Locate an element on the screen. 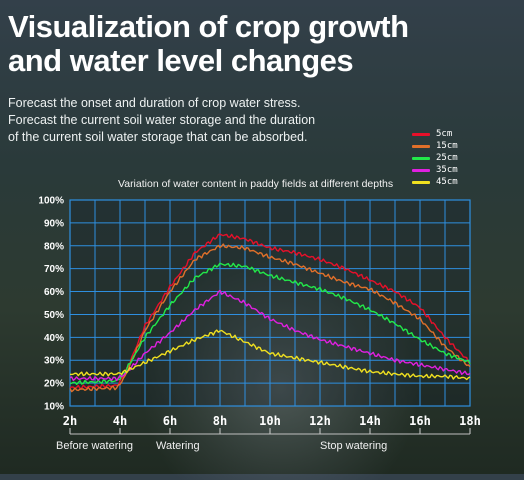 The width and height of the screenshot is (524, 480). legend-swatch-45cm is located at coordinates (421, 182).